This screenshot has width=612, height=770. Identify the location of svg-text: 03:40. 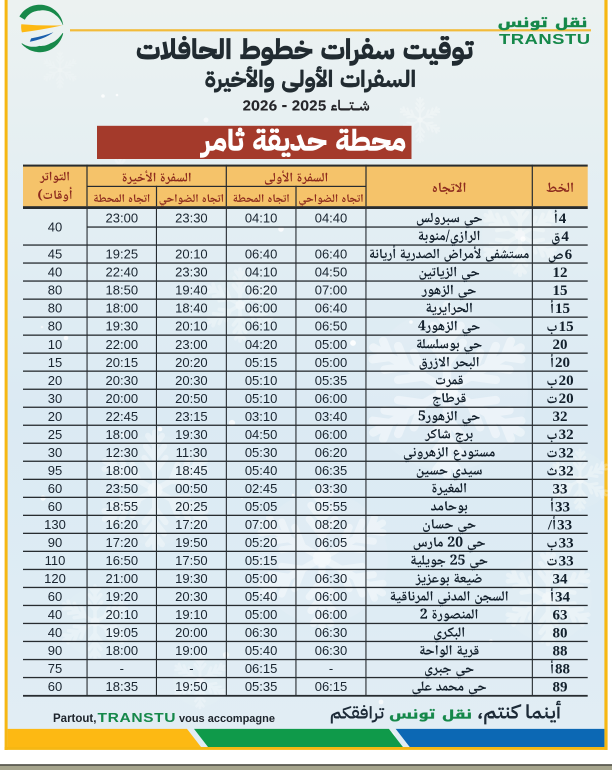
(331, 416).